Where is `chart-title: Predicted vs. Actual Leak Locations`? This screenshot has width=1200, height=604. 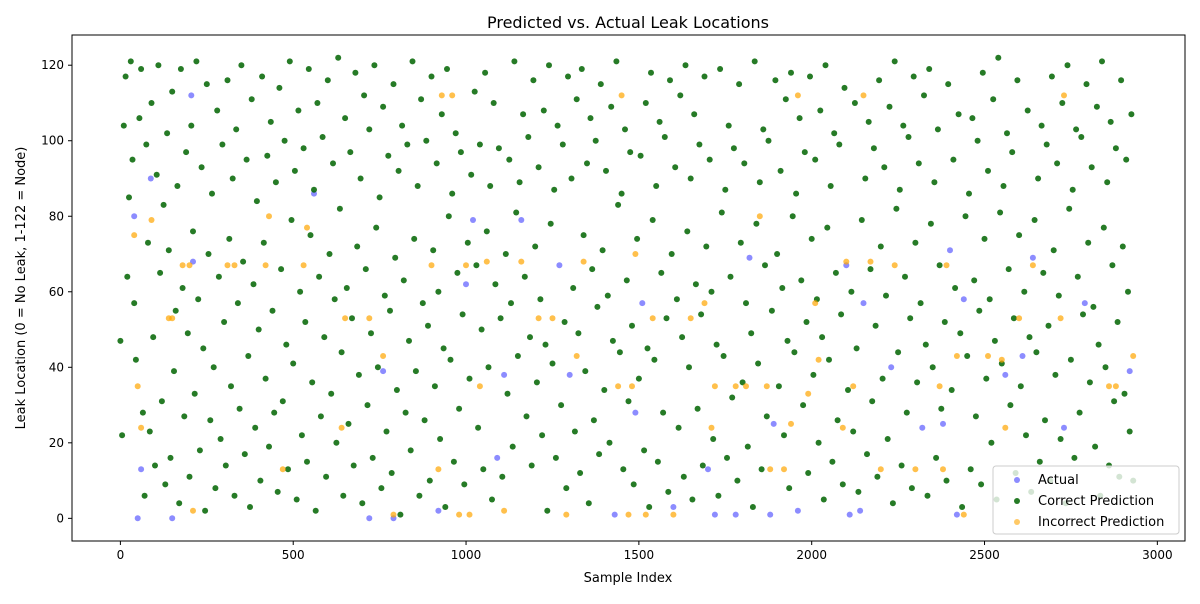
chart-title: Predicted vs. Actual Leak Locations is located at coordinates (628, 22).